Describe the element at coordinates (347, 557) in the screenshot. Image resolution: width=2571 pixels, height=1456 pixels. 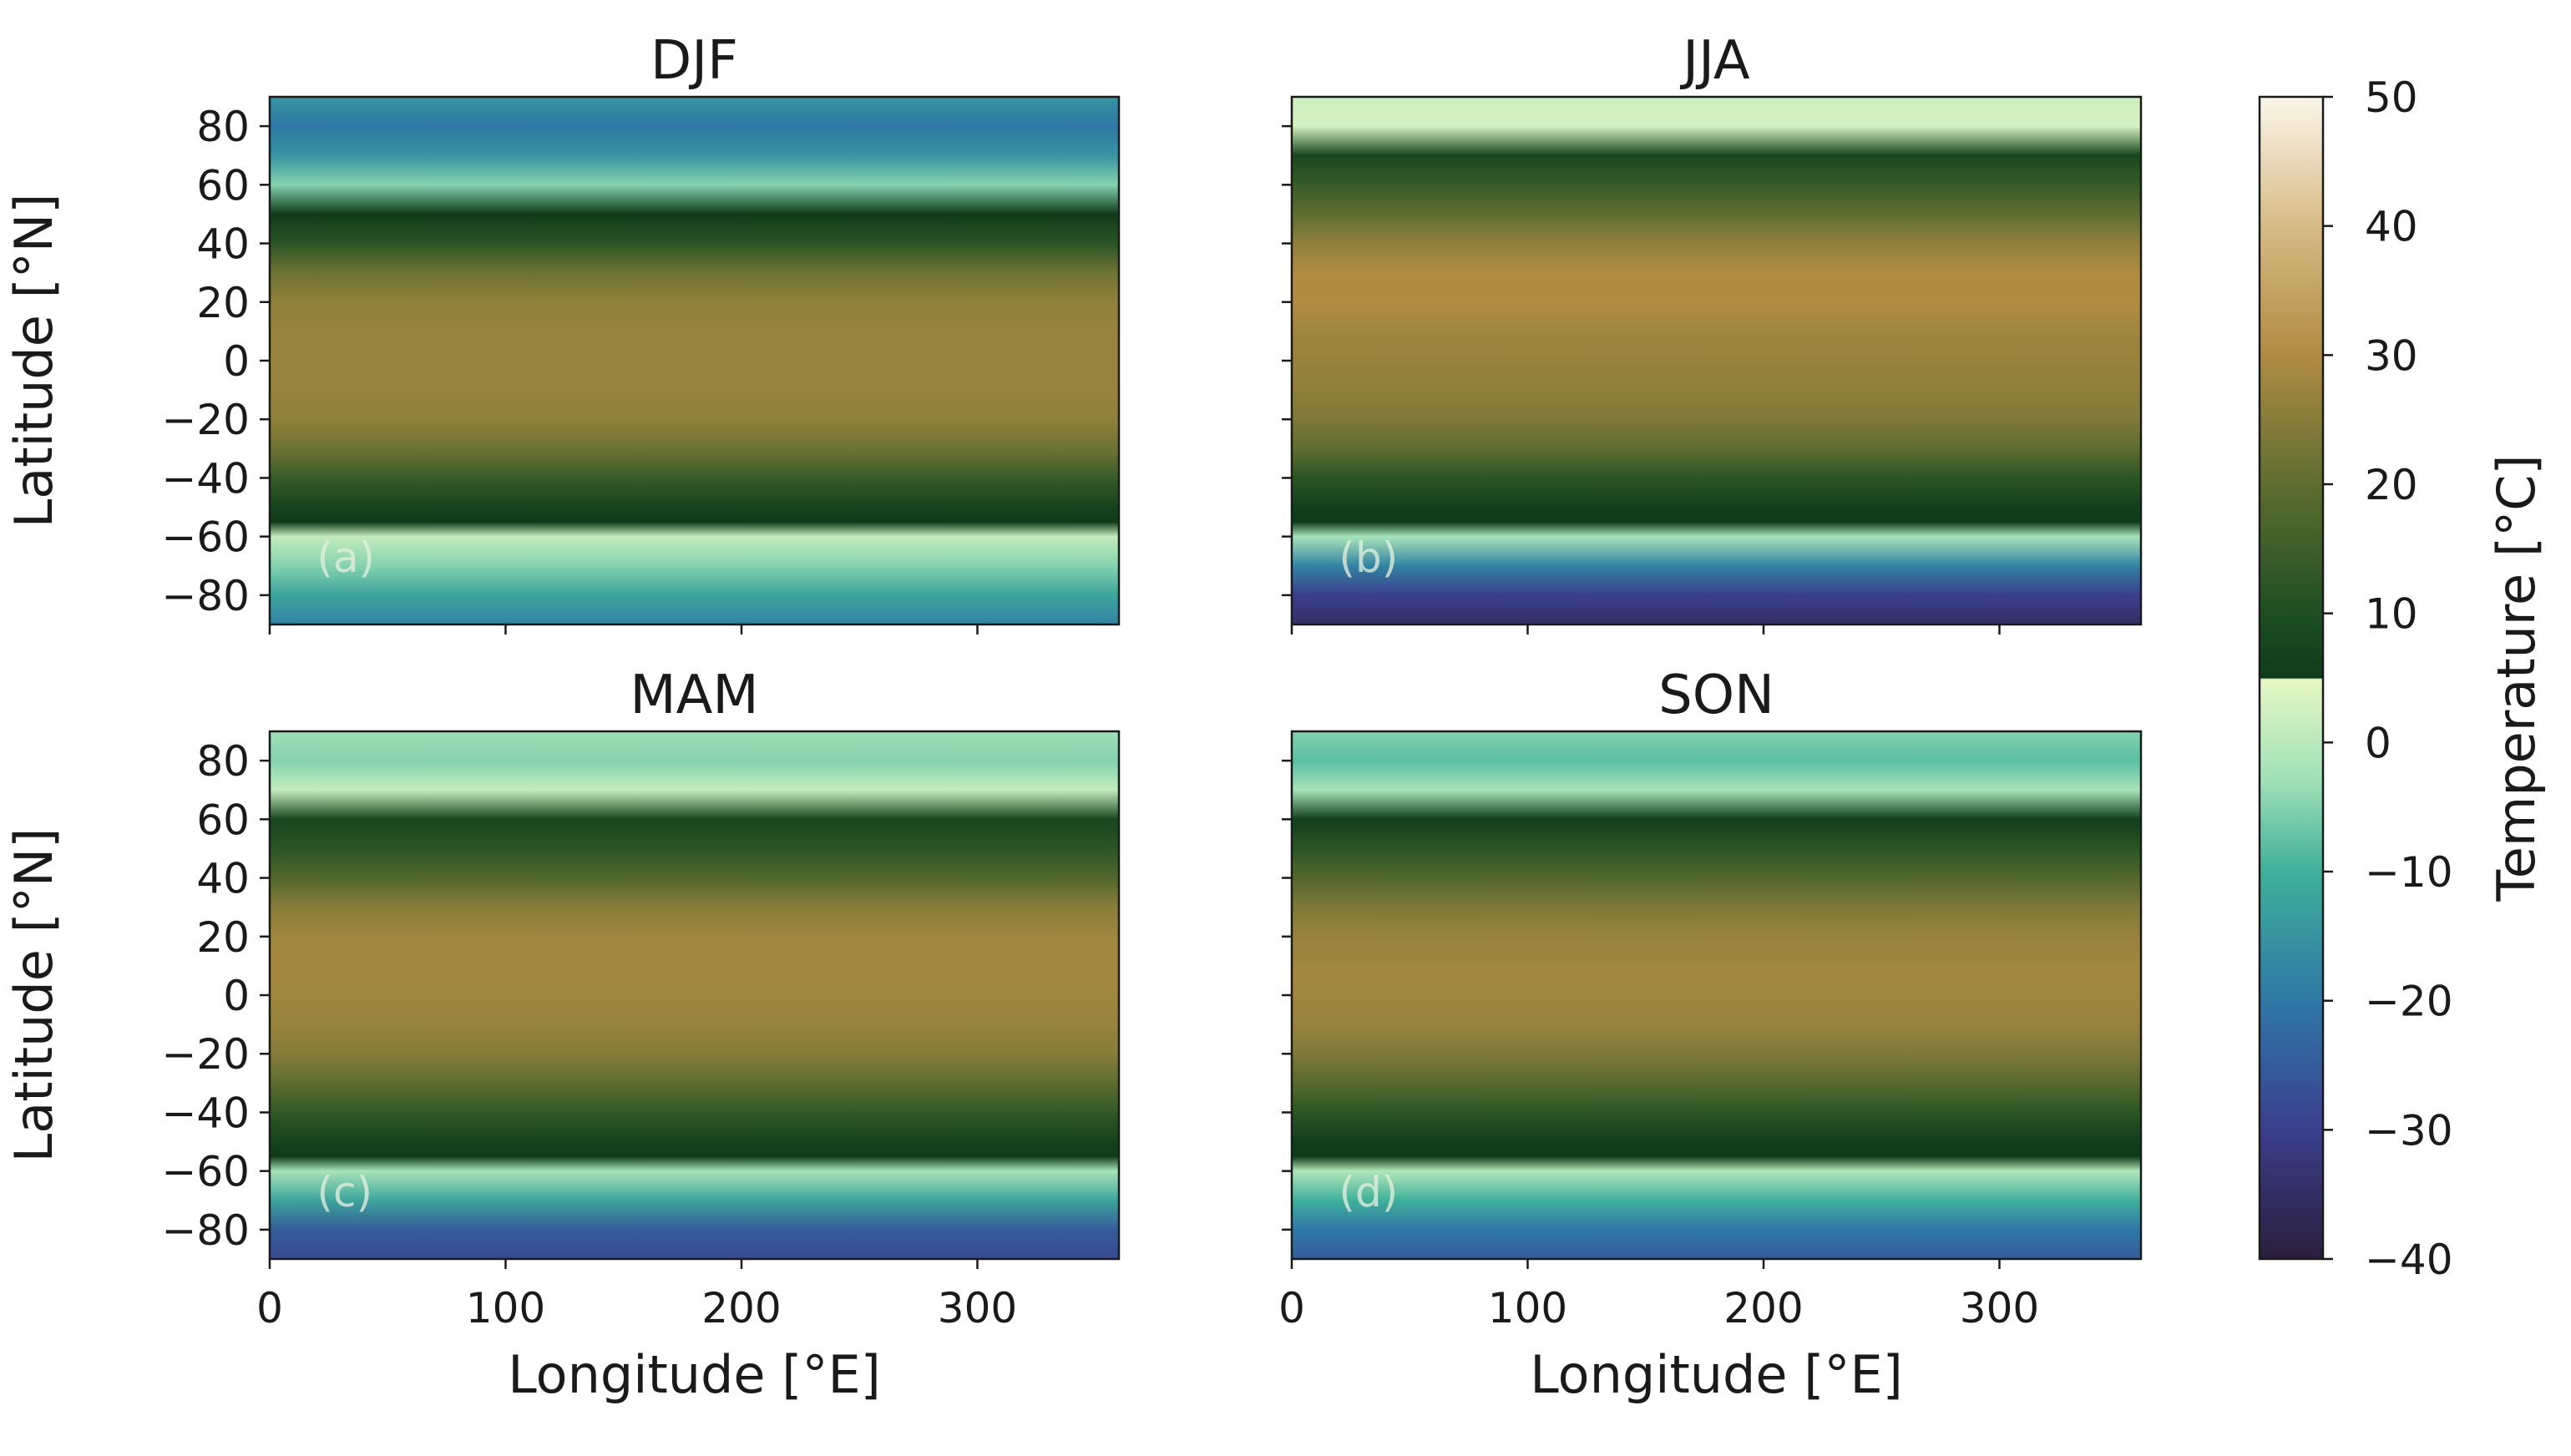
I see `panel-label: (a)` at that location.